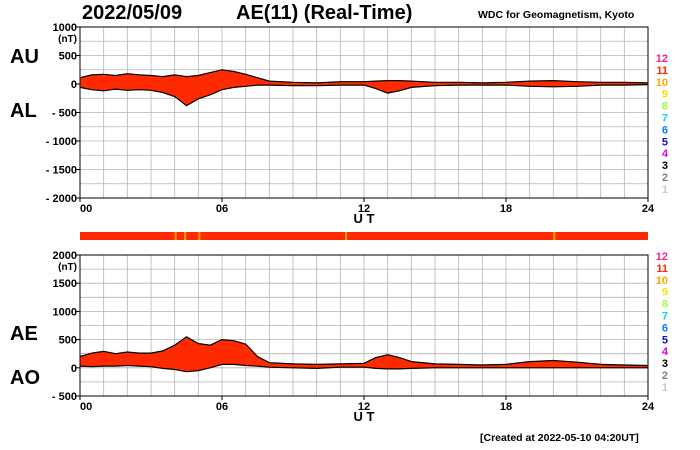  What do you see at coordinates (364, 95) in the screenshot?
I see `series-line-AL` at bounding box center [364, 95].